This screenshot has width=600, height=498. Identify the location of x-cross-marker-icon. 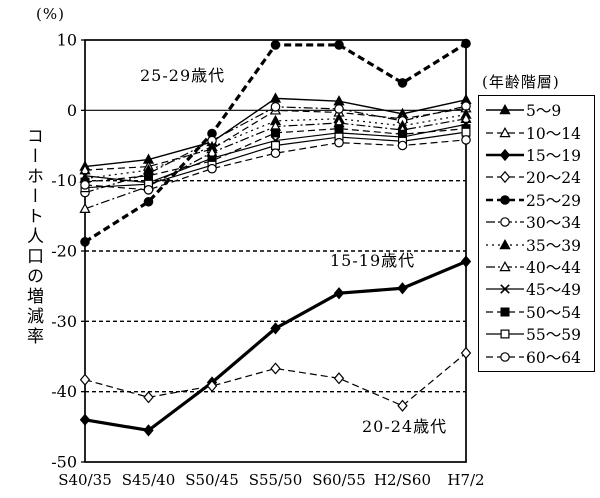
(505, 289).